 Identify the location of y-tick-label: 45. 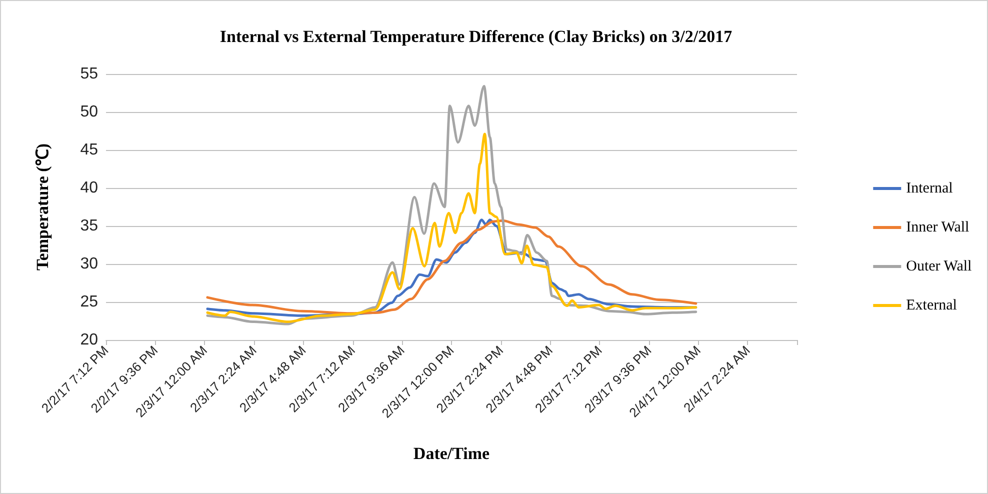
(89, 150).